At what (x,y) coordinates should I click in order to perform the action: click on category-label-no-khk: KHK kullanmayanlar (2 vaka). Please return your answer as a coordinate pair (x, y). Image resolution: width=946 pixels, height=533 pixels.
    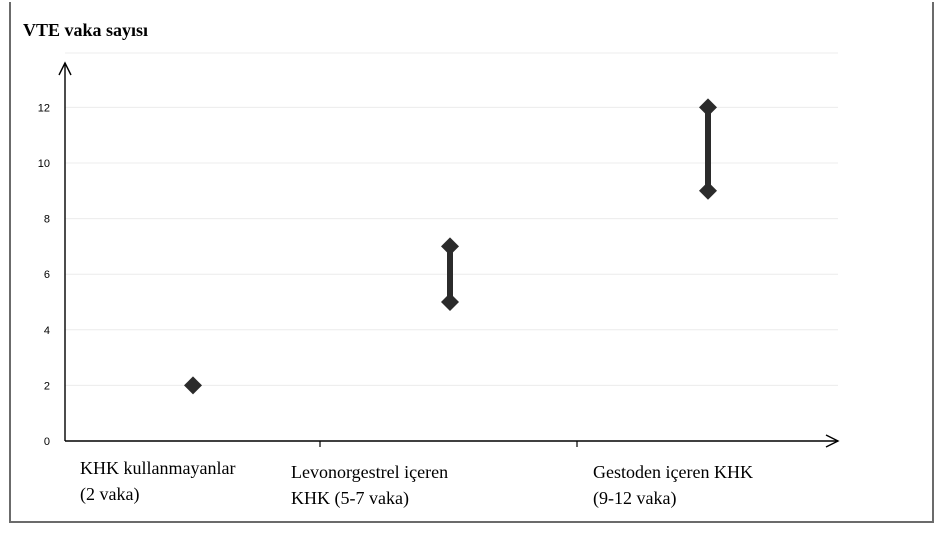
    Looking at the image, I should click on (158, 481).